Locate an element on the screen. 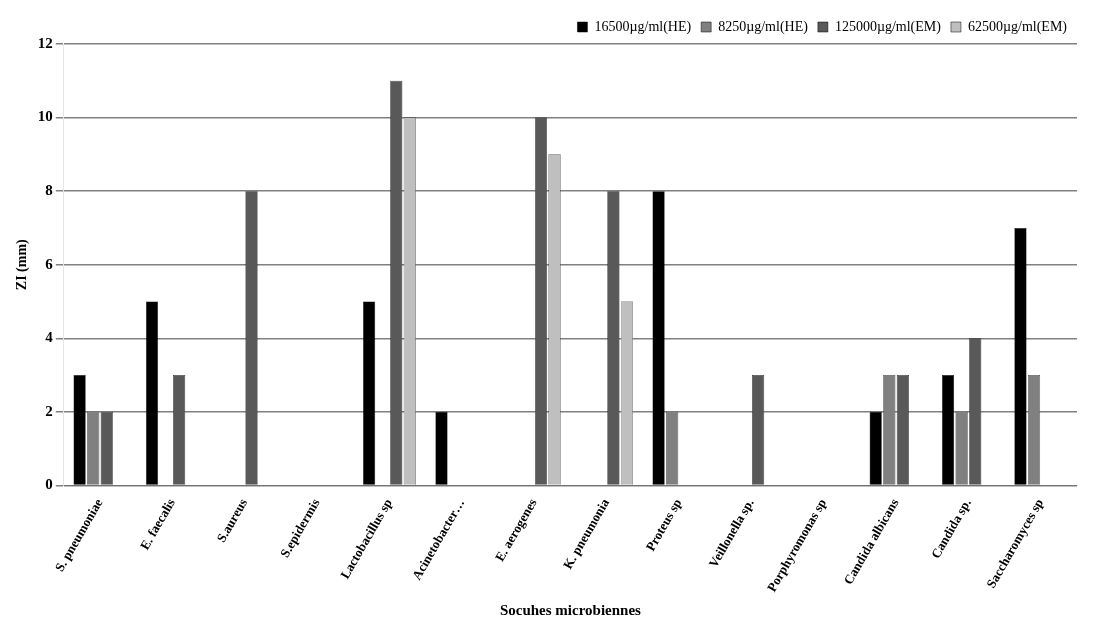  legend-label: 16500µg/ml(HE) is located at coordinates (643, 26).